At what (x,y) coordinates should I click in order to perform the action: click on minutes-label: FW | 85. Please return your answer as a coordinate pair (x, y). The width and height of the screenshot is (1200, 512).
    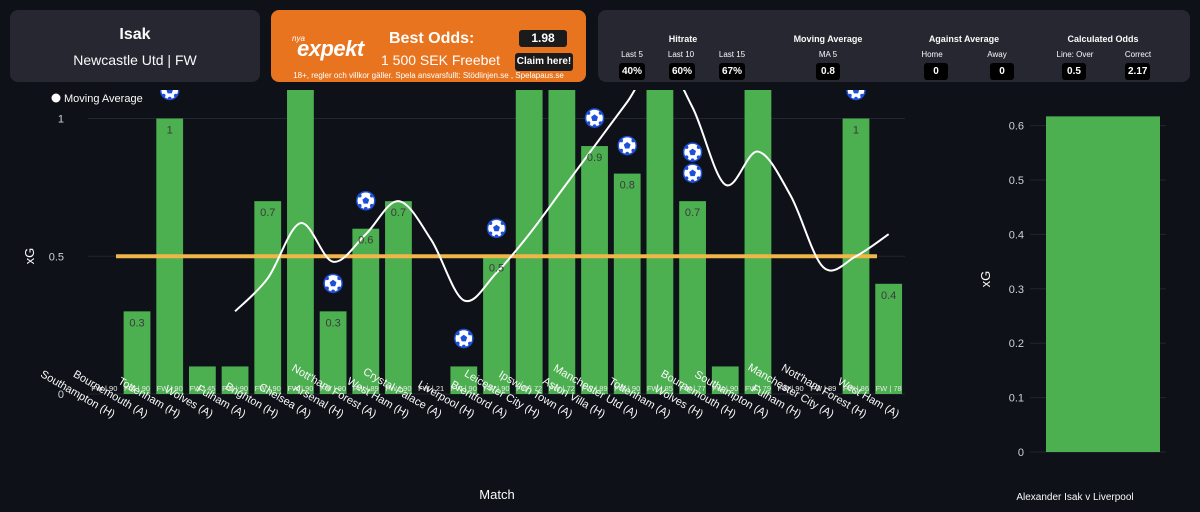
    Looking at the image, I should click on (660, 388).